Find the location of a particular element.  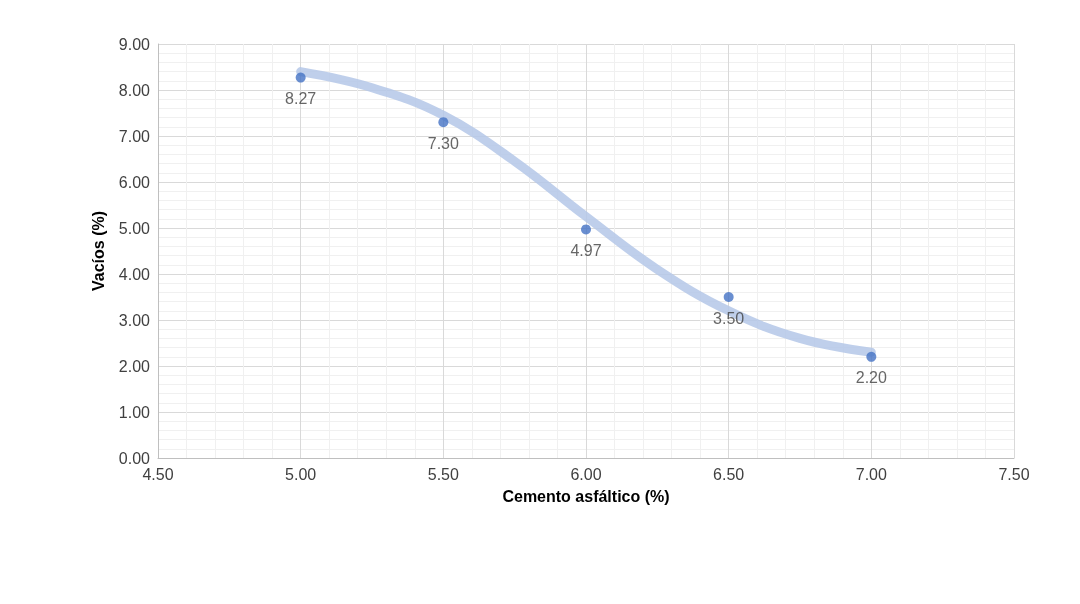

data-label: 2.20 is located at coordinates (871, 378).